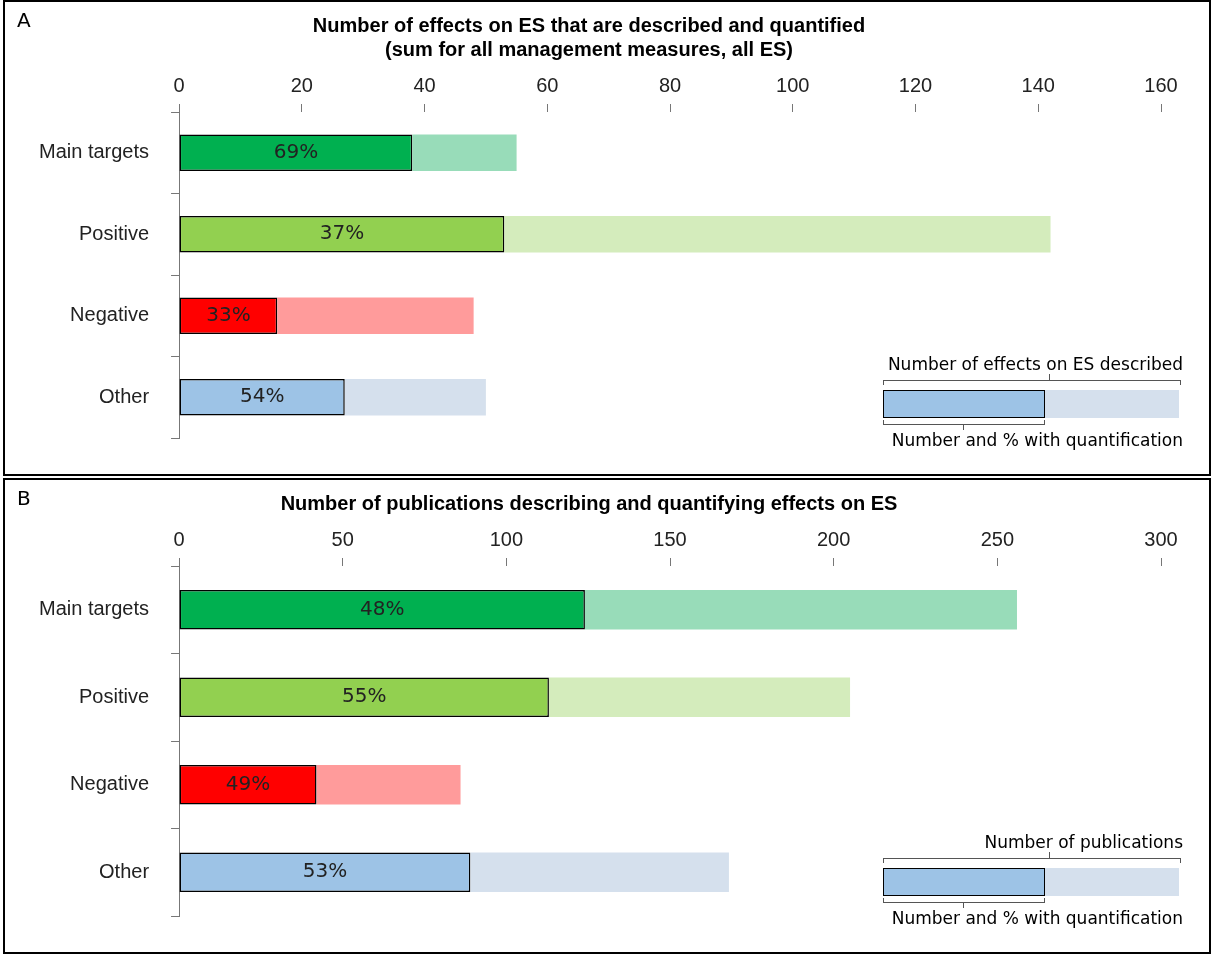 The width and height of the screenshot is (1216, 955). Describe the element at coordinates (997, 538) in the screenshot. I see `x-tick-label: 250` at that location.